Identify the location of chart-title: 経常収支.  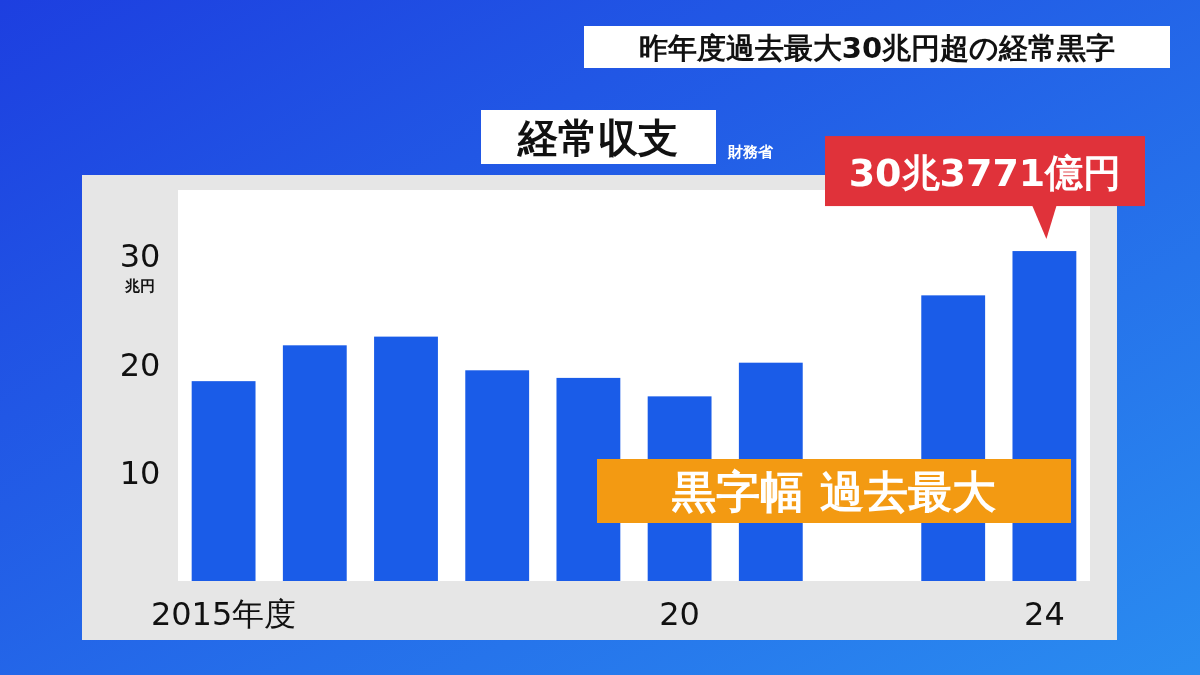
(597, 138).